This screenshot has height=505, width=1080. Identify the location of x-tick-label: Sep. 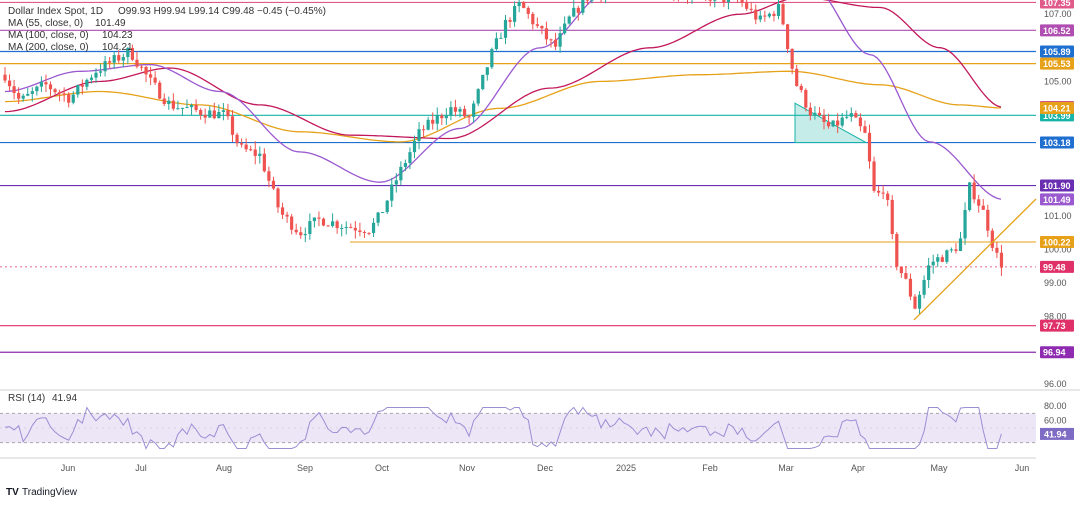
(305, 468).